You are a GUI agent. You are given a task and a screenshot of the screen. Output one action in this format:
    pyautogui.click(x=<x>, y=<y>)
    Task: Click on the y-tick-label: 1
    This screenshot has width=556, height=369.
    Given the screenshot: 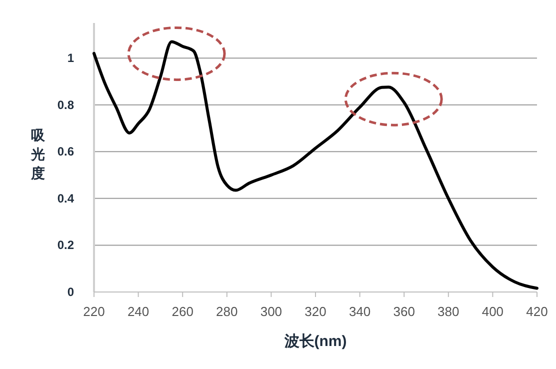 What is the action you would take?
    pyautogui.click(x=70, y=58)
    